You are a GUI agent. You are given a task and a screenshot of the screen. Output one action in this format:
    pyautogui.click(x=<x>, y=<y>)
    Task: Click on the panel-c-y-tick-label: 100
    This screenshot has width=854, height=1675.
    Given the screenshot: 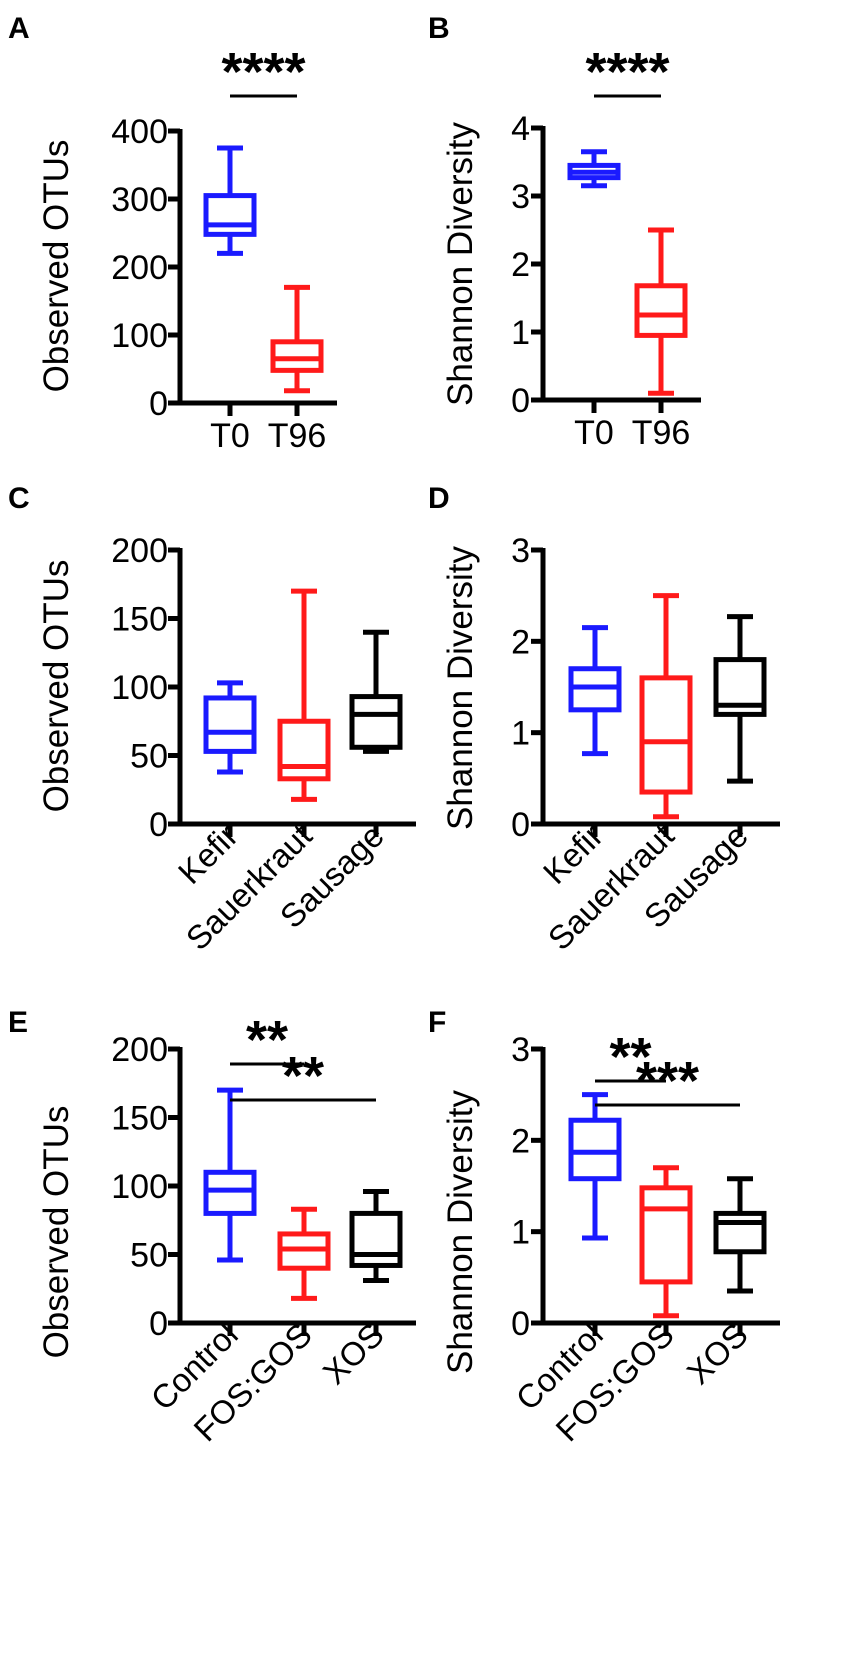 What is the action you would take?
    pyautogui.click(x=139, y=688)
    